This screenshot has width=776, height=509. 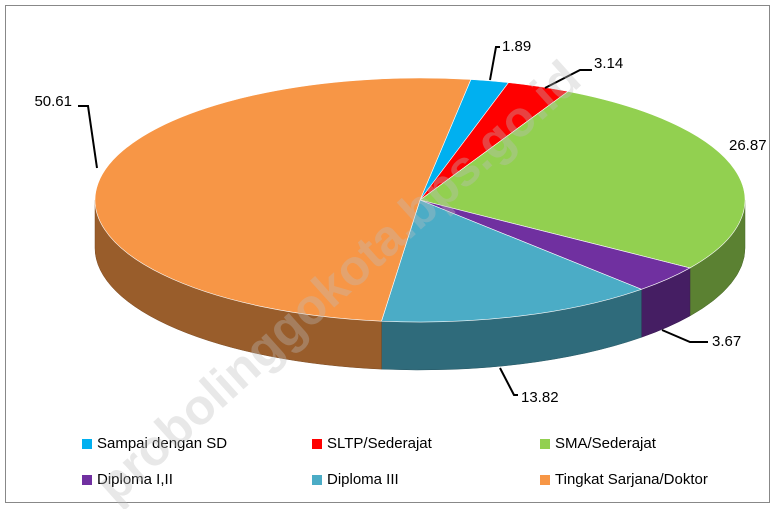 What do you see at coordinates (162, 443) in the screenshot?
I see `legend-label: Sampai dengan SD` at bounding box center [162, 443].